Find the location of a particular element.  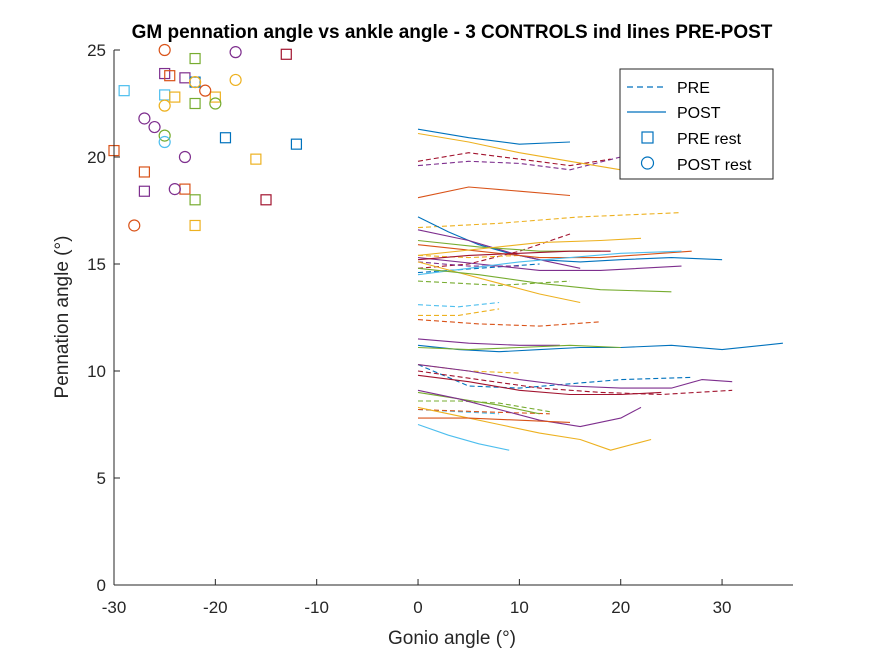

legend-post-label: POST is located at coordinates (699, 113).